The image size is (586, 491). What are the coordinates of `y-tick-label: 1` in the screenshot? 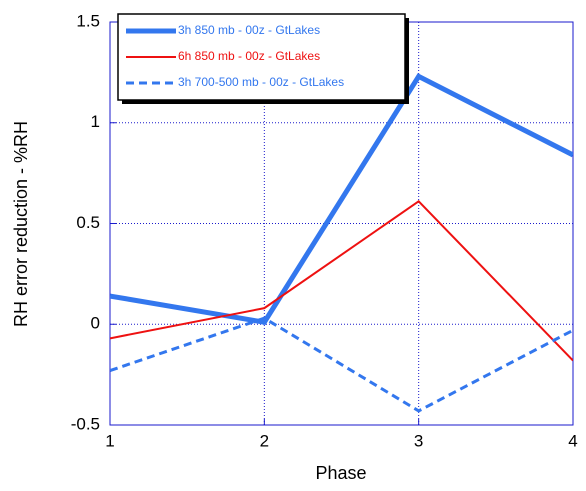 It's located at (95, 121).